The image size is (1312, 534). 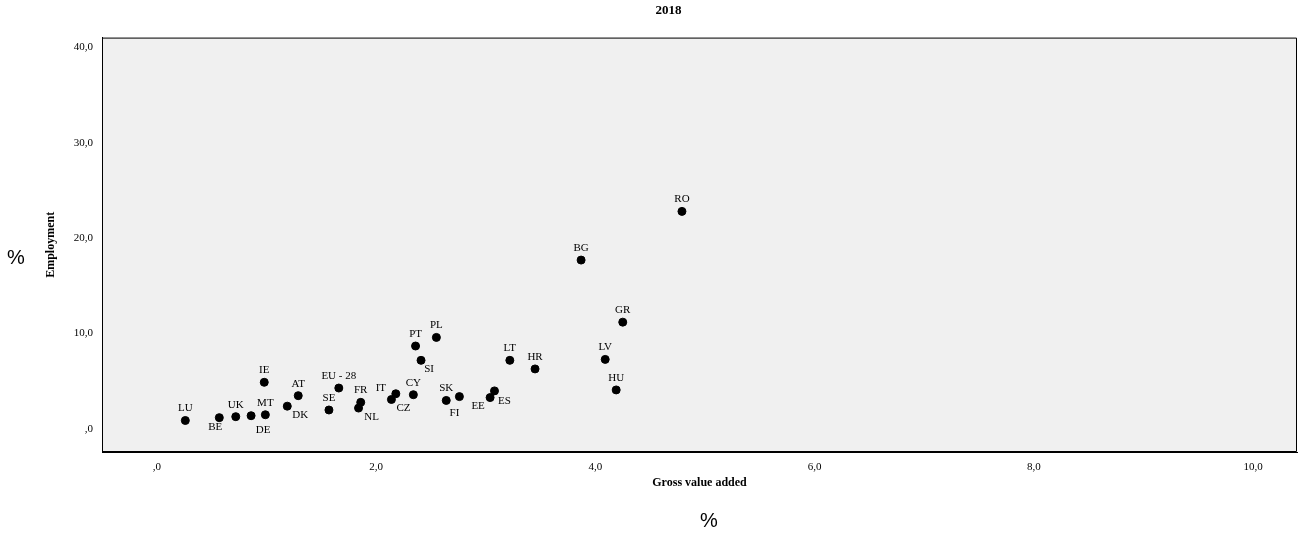 I want to click on x-tick-label: ,0, so click(x=157, y=466).